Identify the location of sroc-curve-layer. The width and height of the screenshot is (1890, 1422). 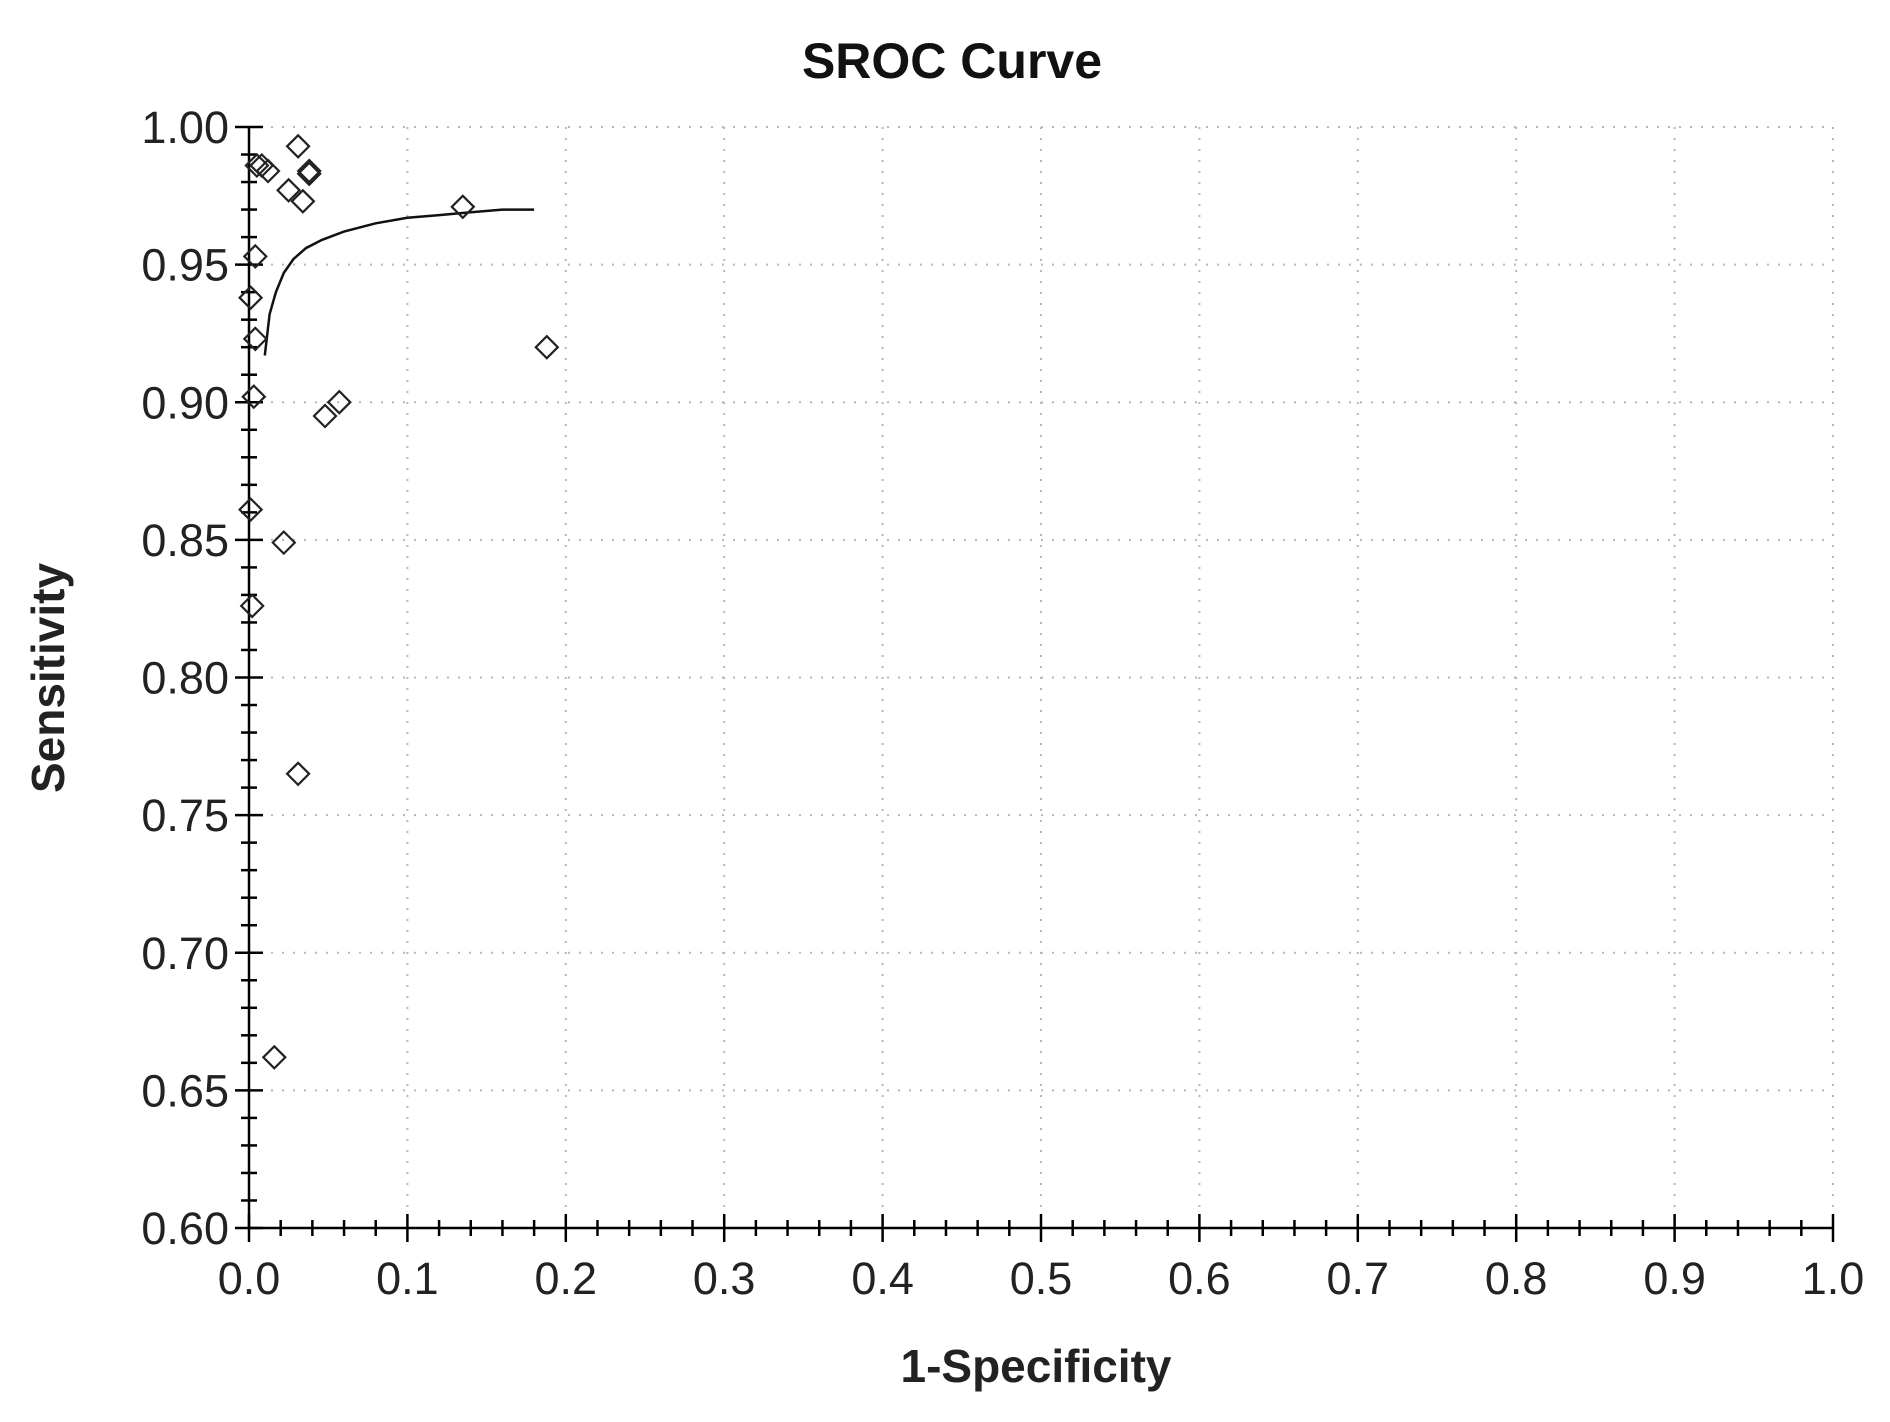
(399, 282).